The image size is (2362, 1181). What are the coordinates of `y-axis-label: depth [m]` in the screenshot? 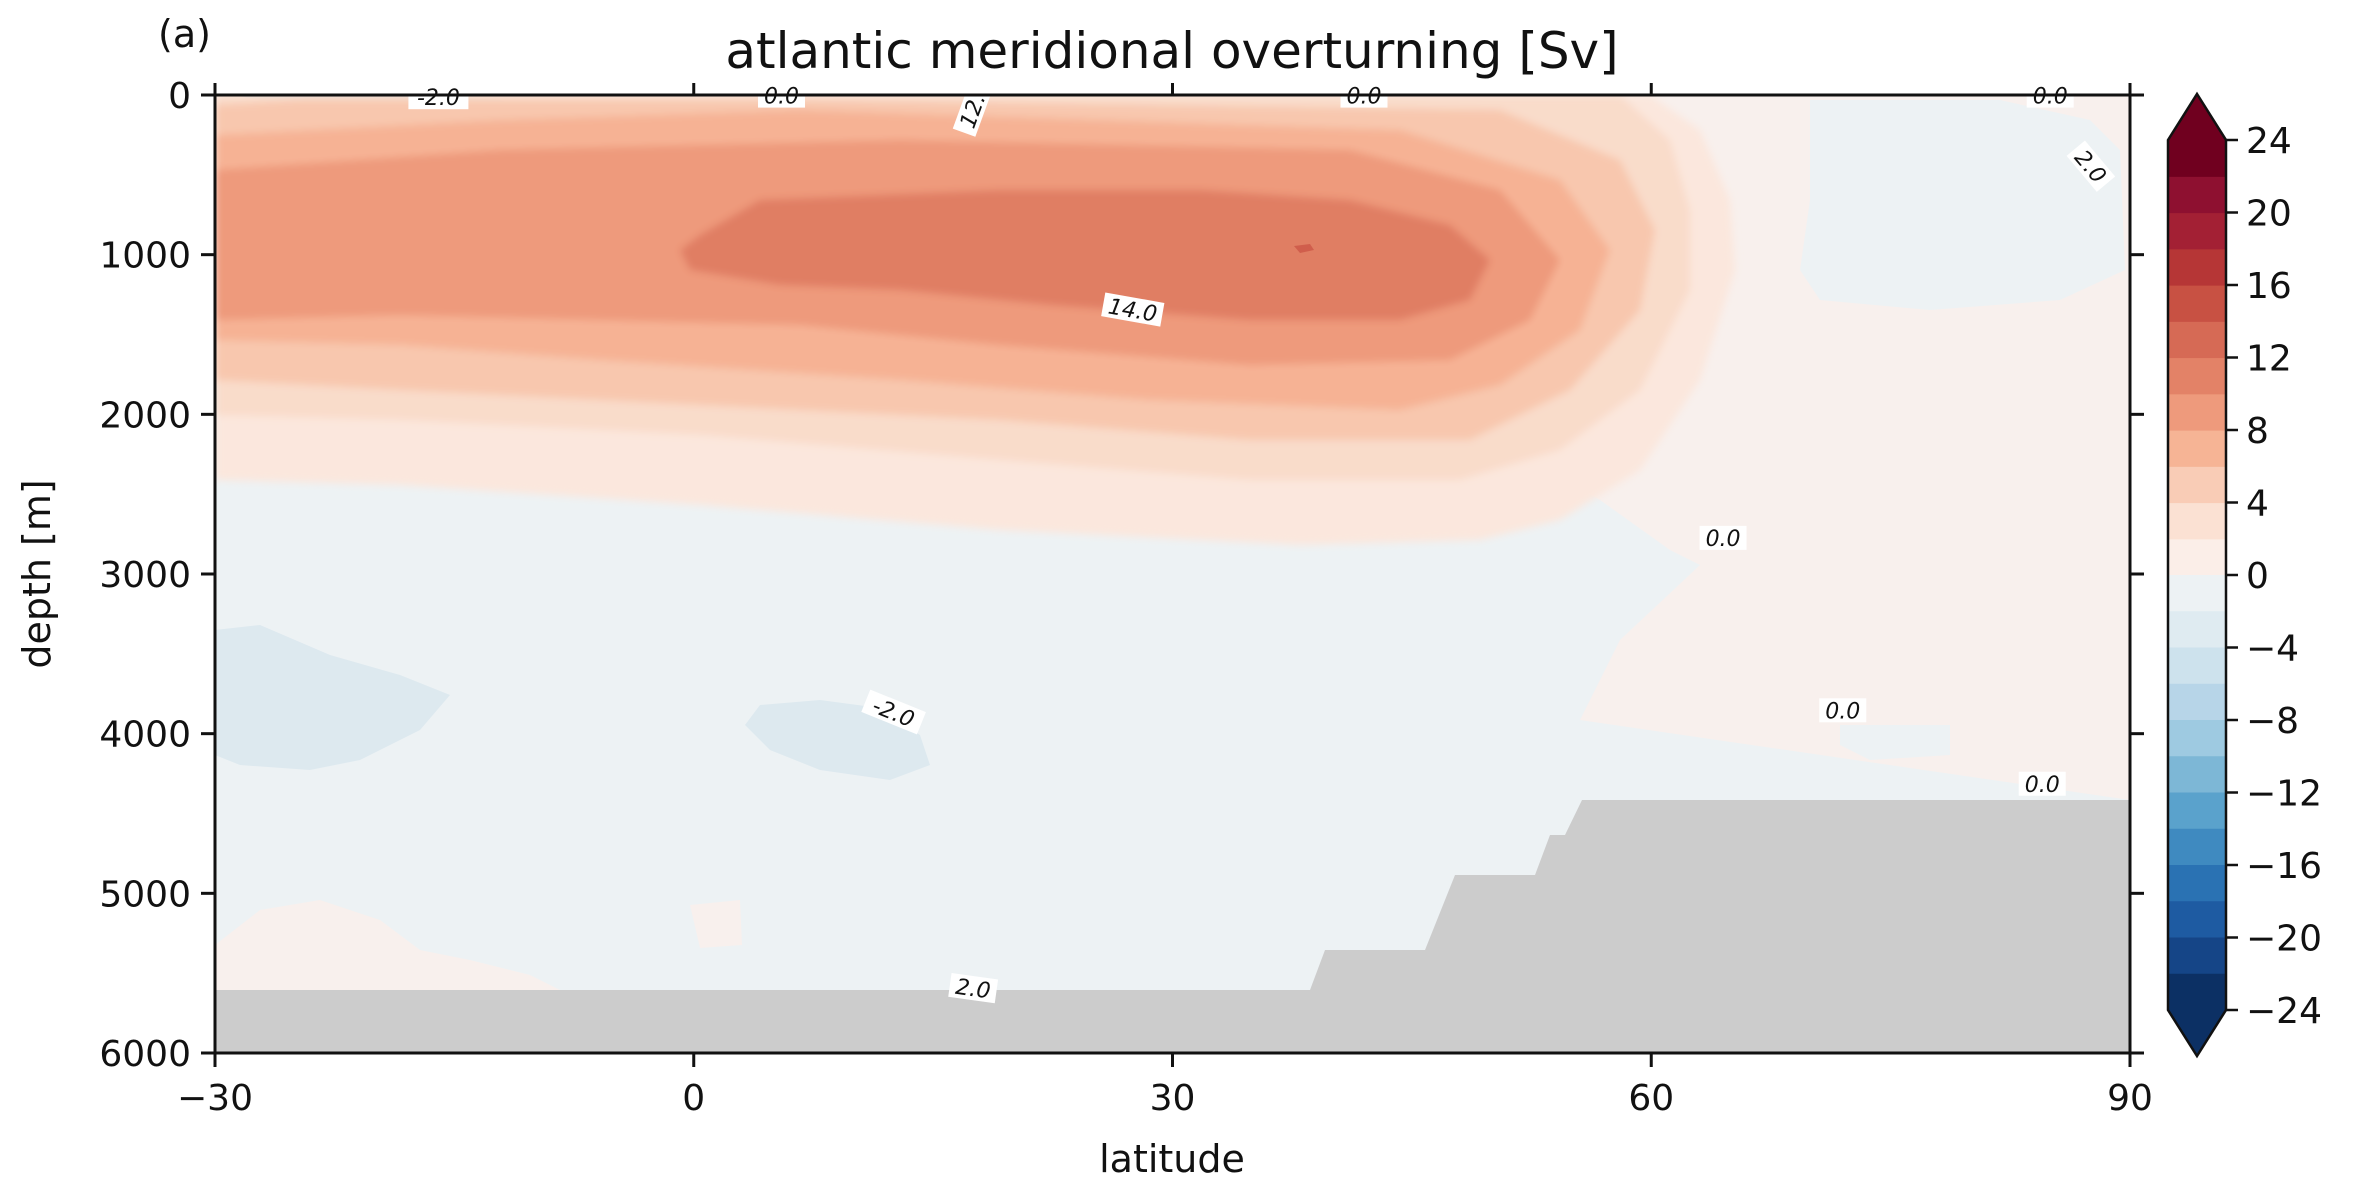 It's located at (37, 573).